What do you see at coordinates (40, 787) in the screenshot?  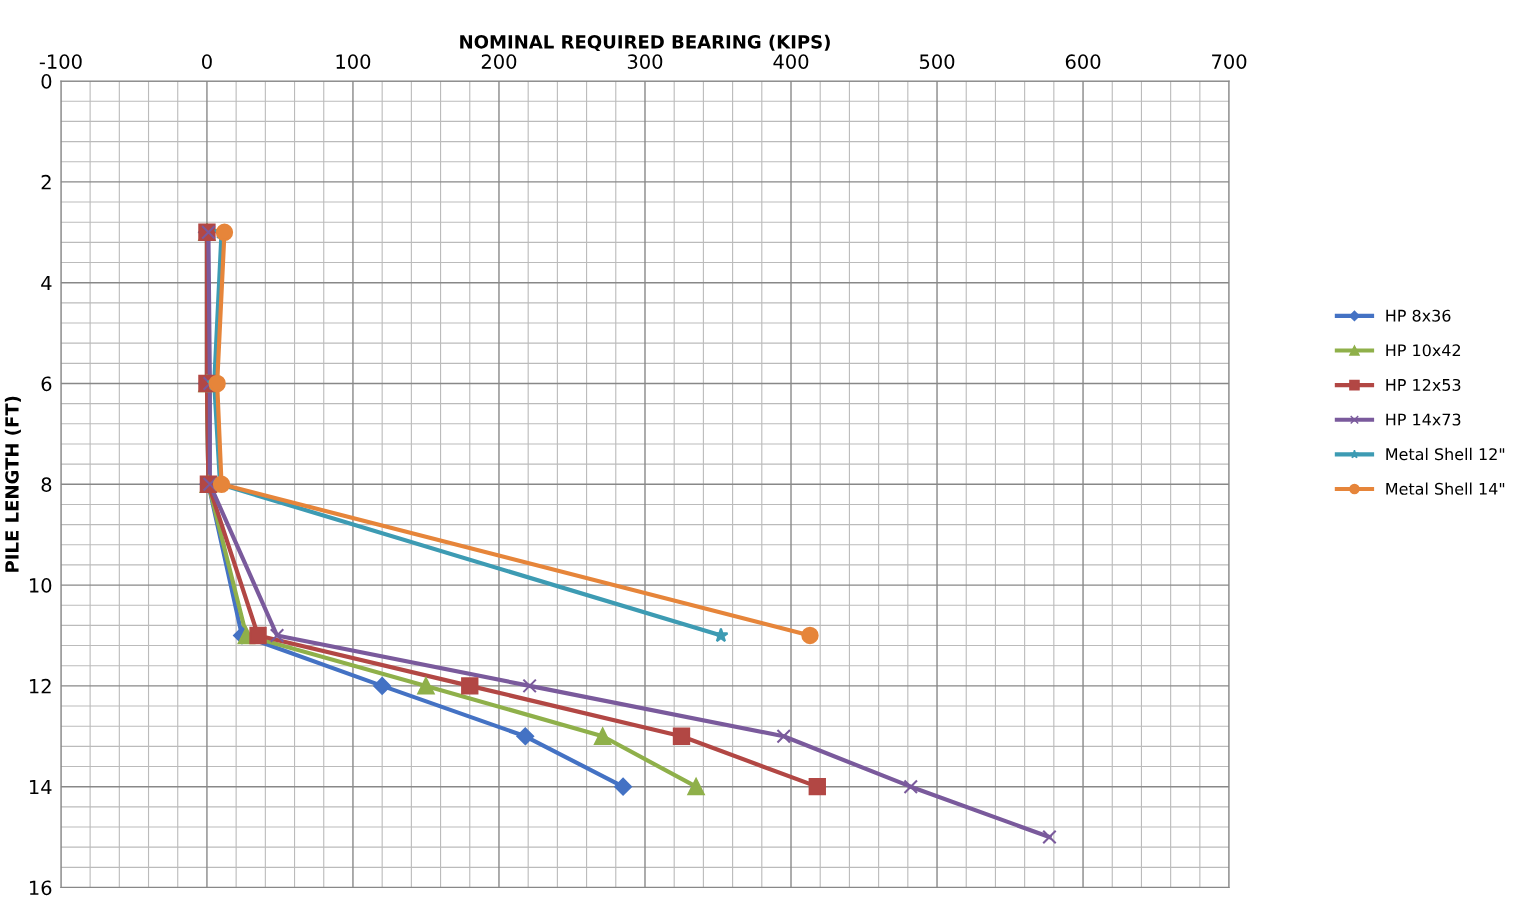 I see `y-tick-label: 14` at bounding box center [40, 787].